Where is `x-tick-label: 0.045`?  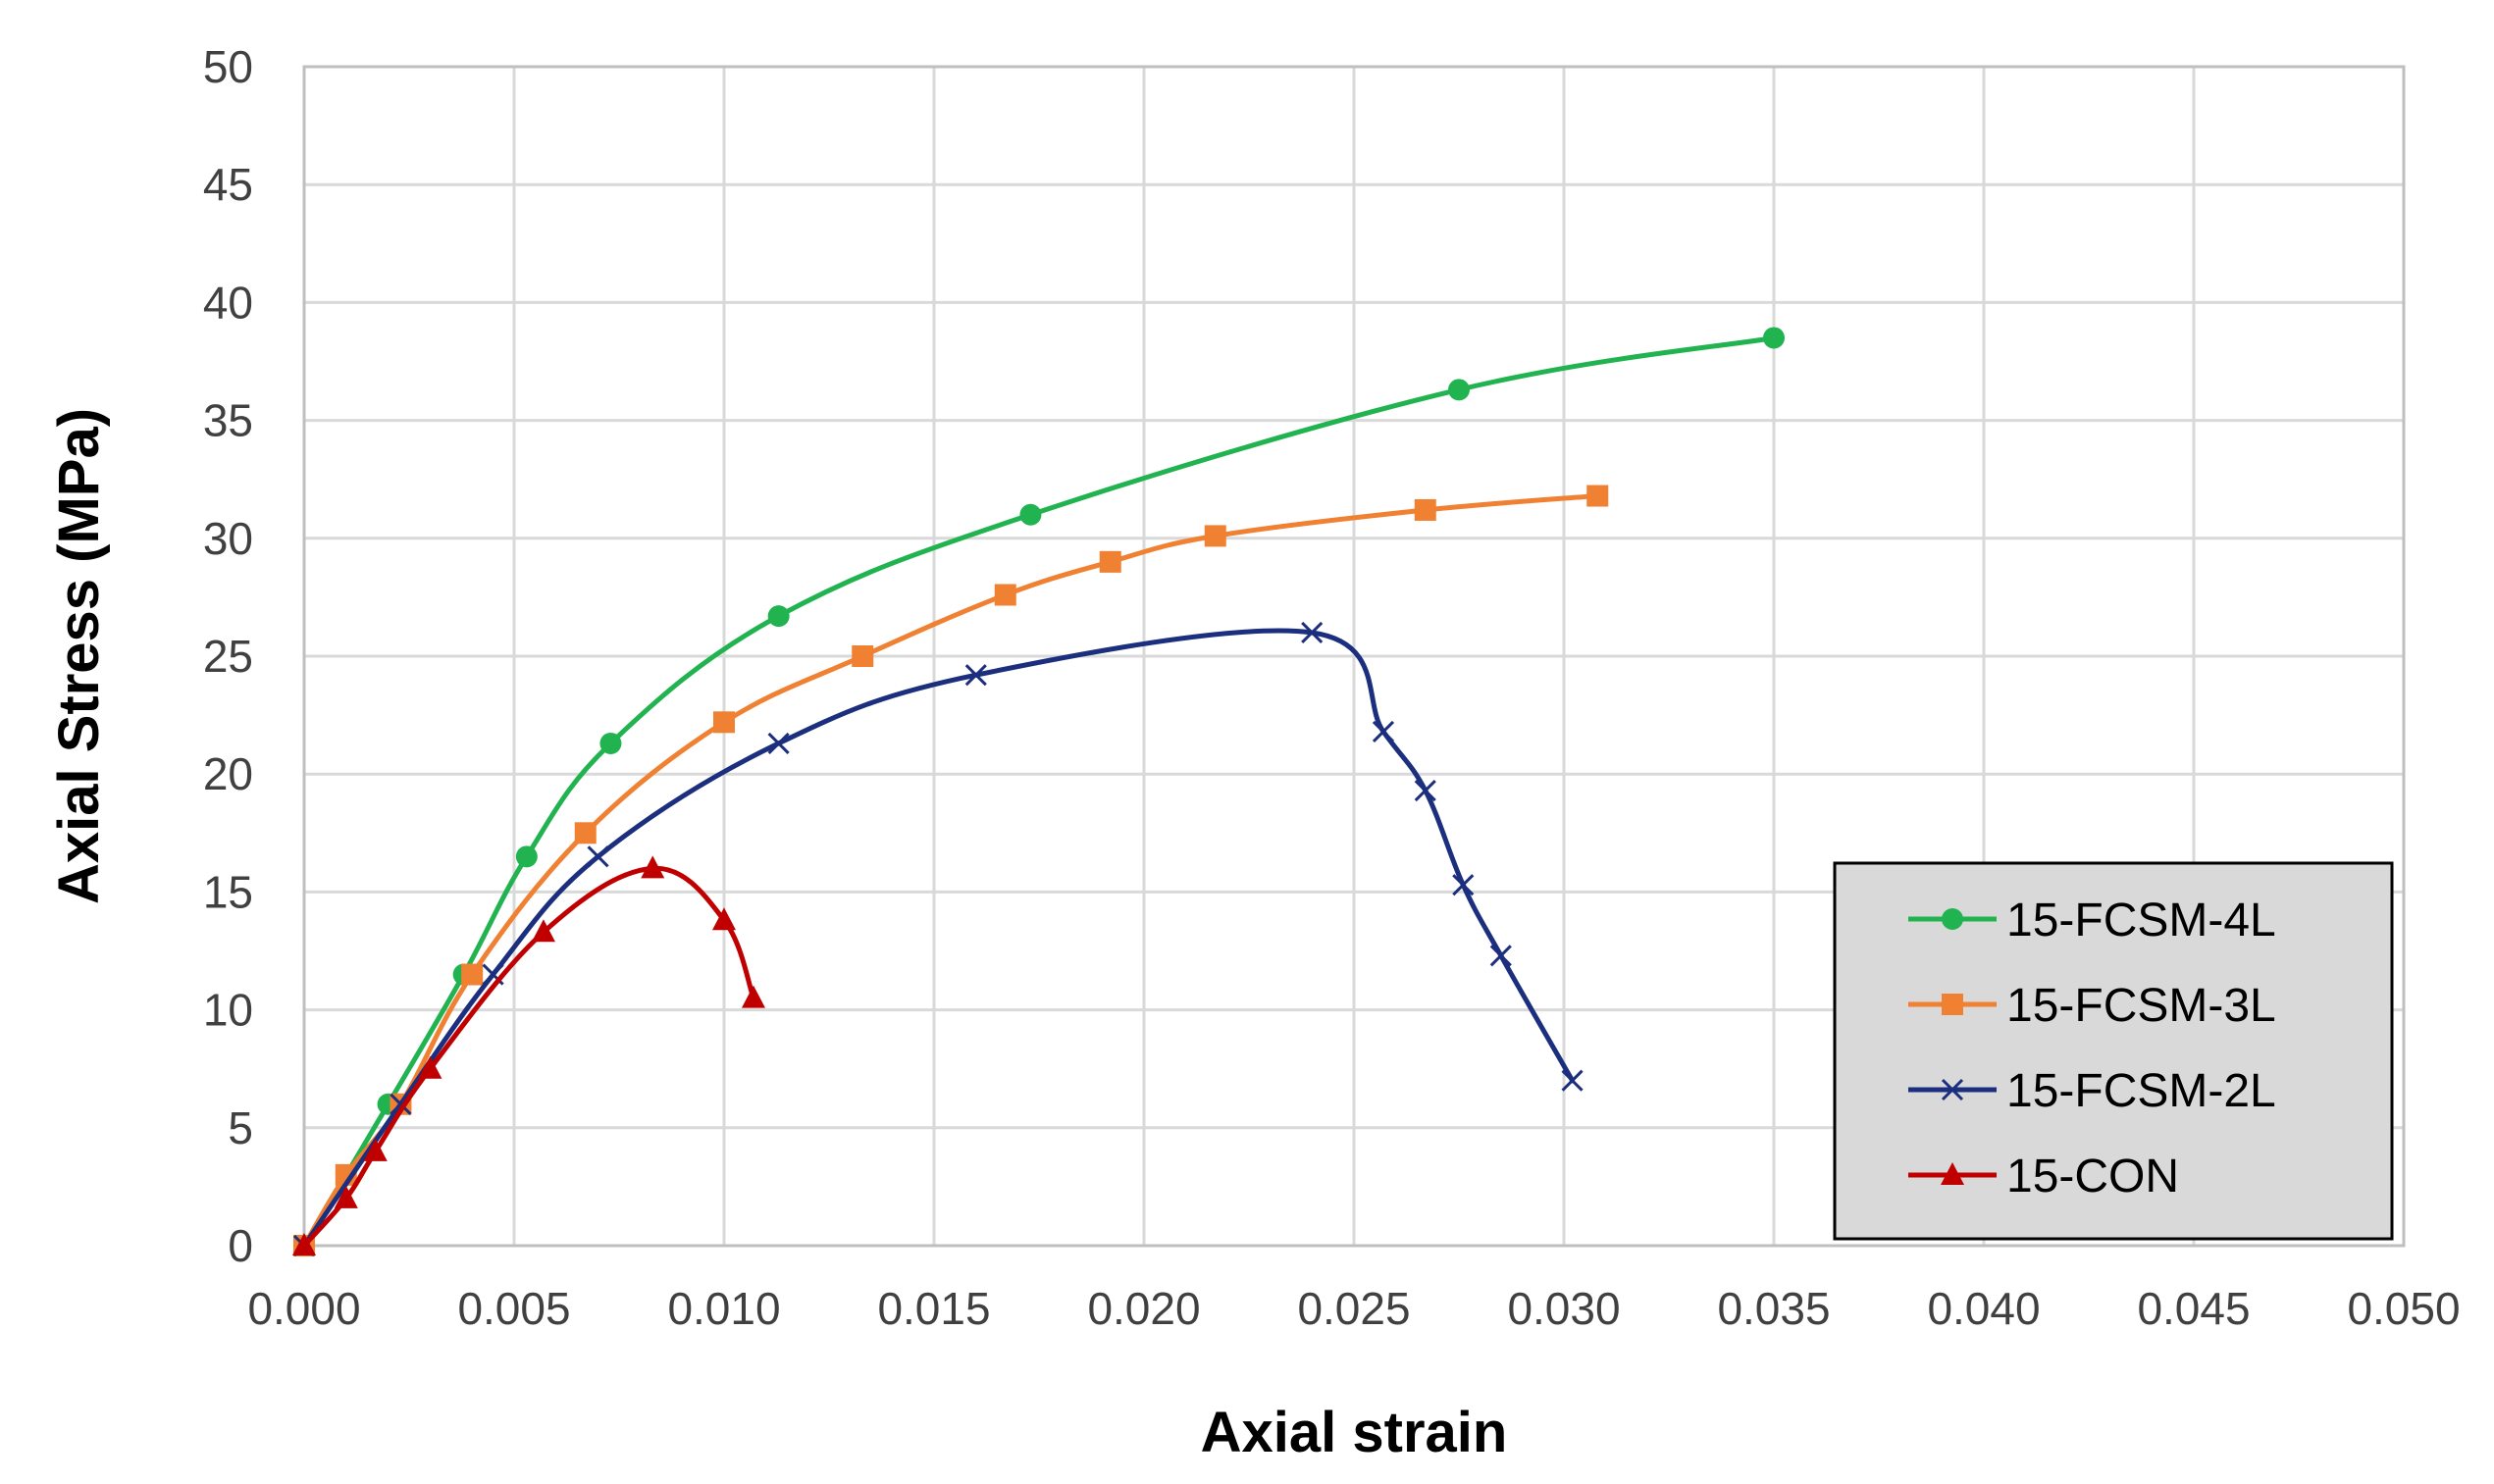
x-tick-label: 0.045 is located at coordinates (2193, 1308).